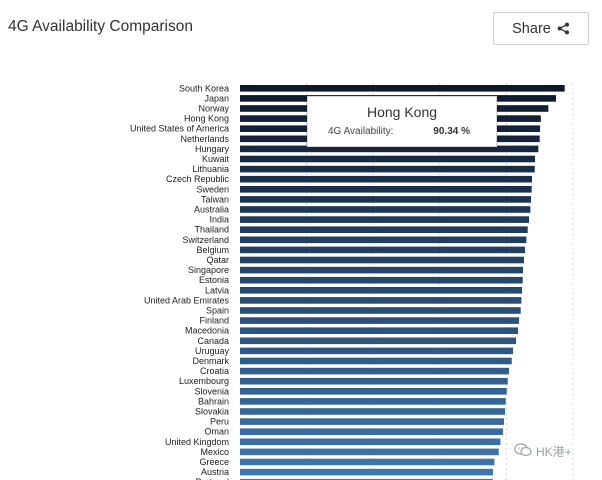 Image resolution: width=602 pixels, height=480 pixels. What do you see at coordinates (402, 112) in the screenshot?
I see `tooltip-title: Hong Kong` at bounding box center [402, 112].